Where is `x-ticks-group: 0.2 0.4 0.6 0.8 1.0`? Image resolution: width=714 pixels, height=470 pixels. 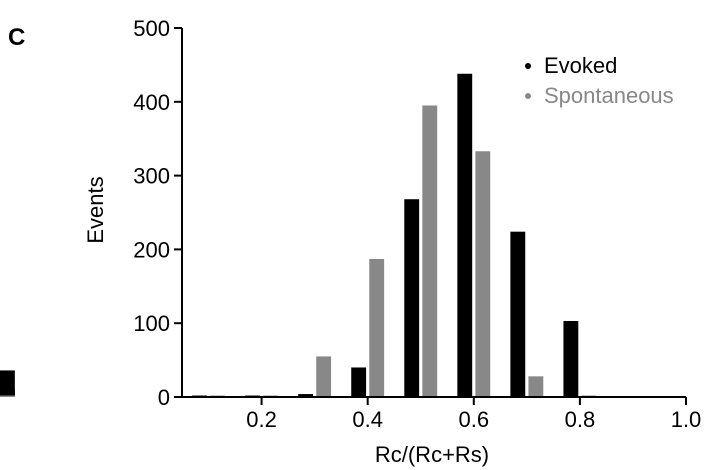 x-ticks-group: 0.2 0.4 0.6 0.8 1.0 is located at coordinates (473, 414).